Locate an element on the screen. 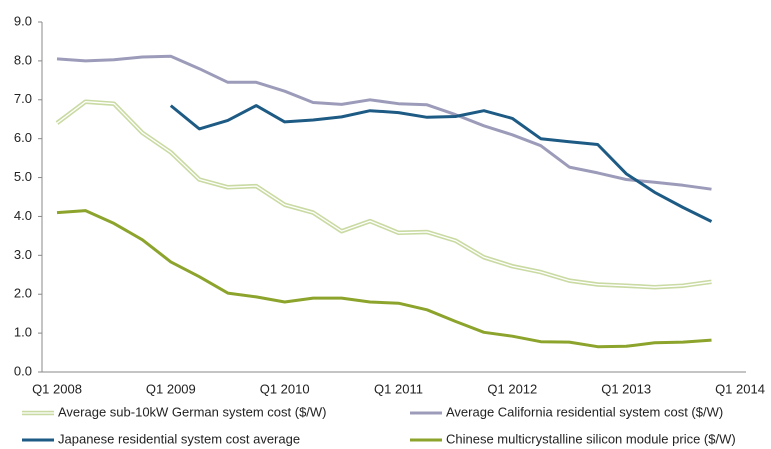 This screenshot has height=449, width=771. x-tick-label: Q1 2011 is located at coordinates (398, 388).